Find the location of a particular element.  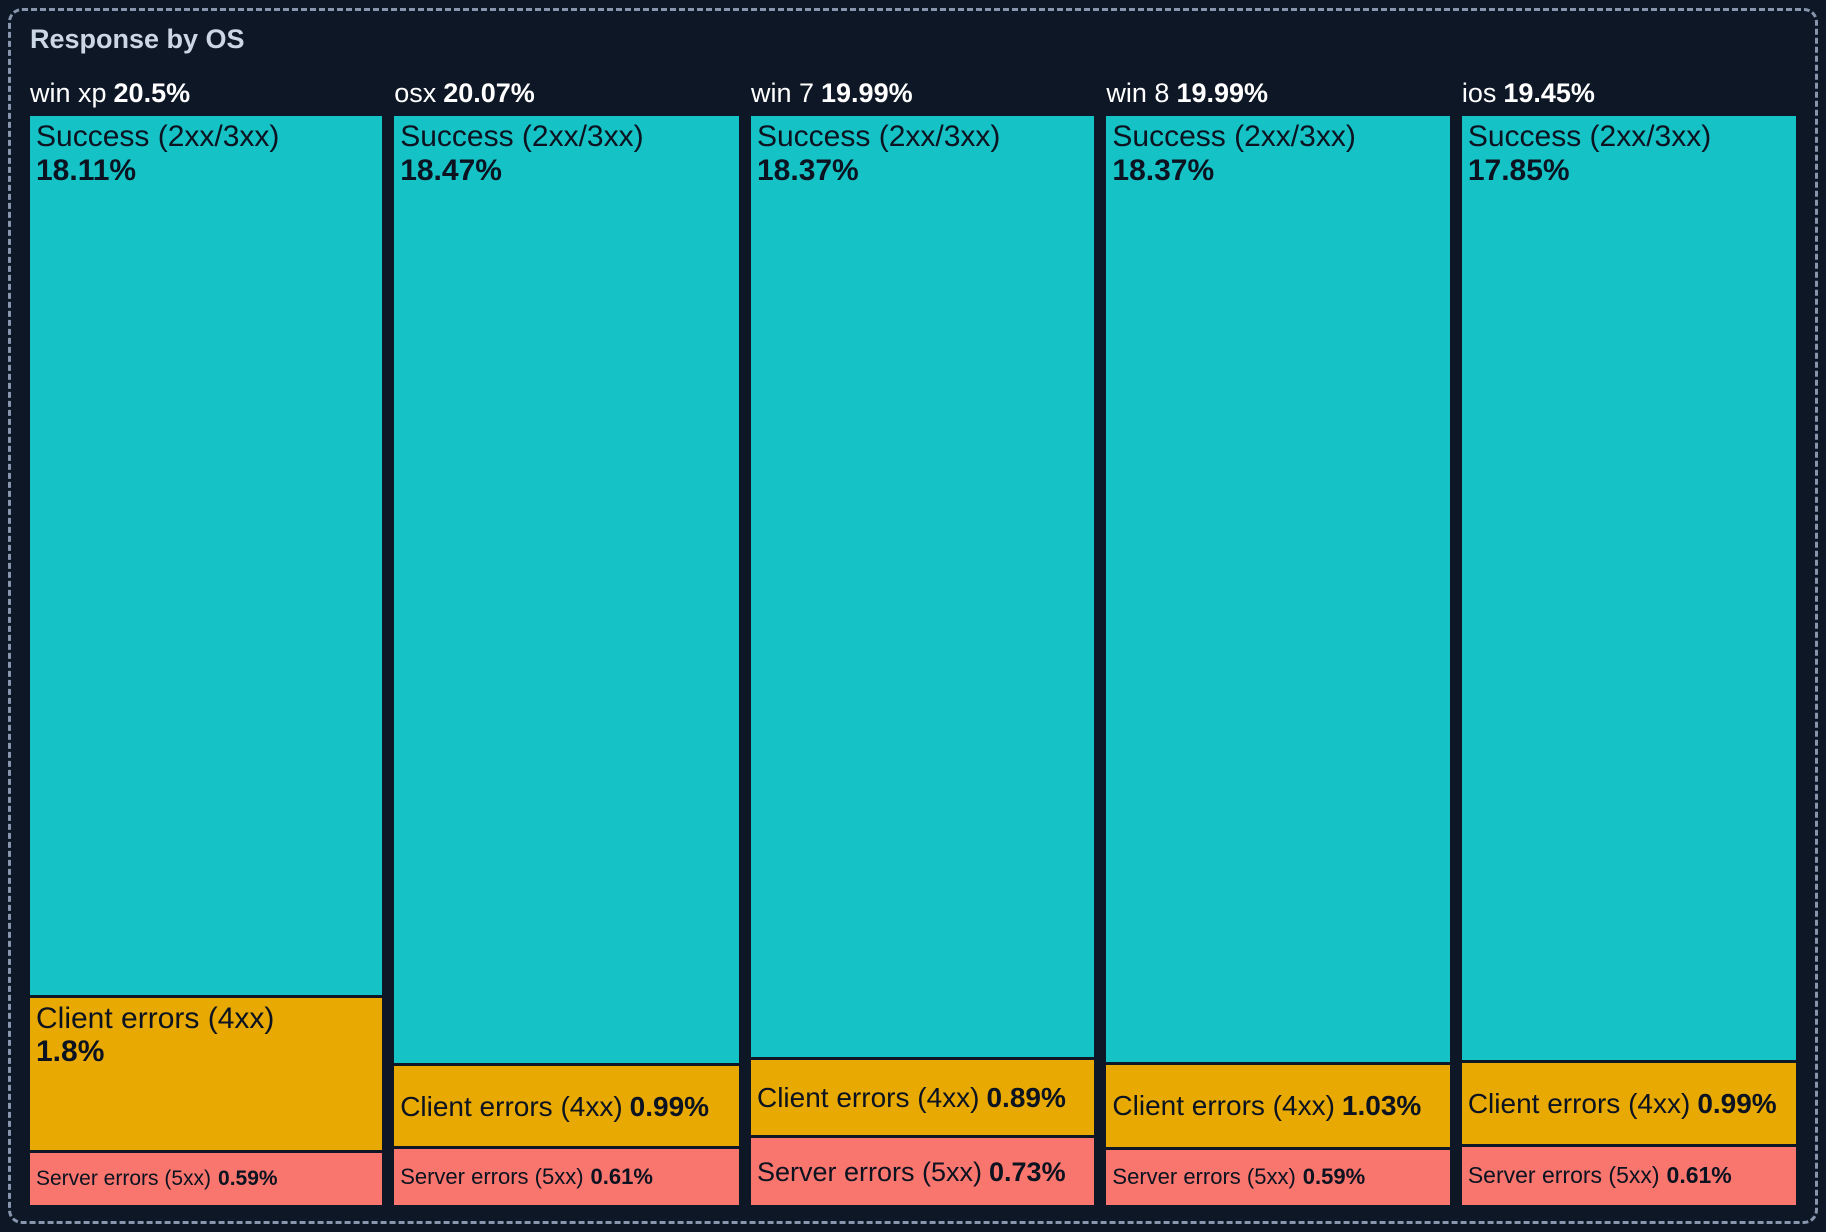

os-name: osx is located at coordinates (415, 93).